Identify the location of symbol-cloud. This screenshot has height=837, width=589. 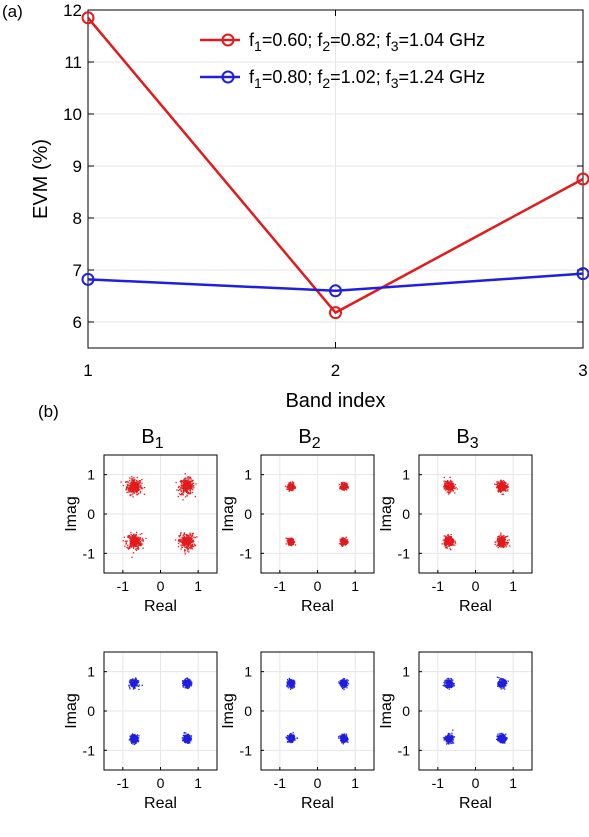
(449, 542).